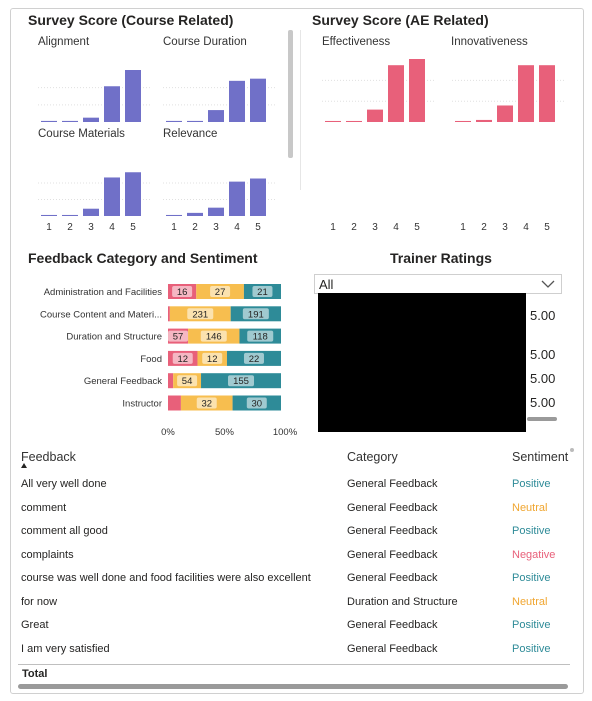 The height and width of the screenshot is (701, 592). I want to click on table-row: comment General Feedback Neutral, so click(294, 509).